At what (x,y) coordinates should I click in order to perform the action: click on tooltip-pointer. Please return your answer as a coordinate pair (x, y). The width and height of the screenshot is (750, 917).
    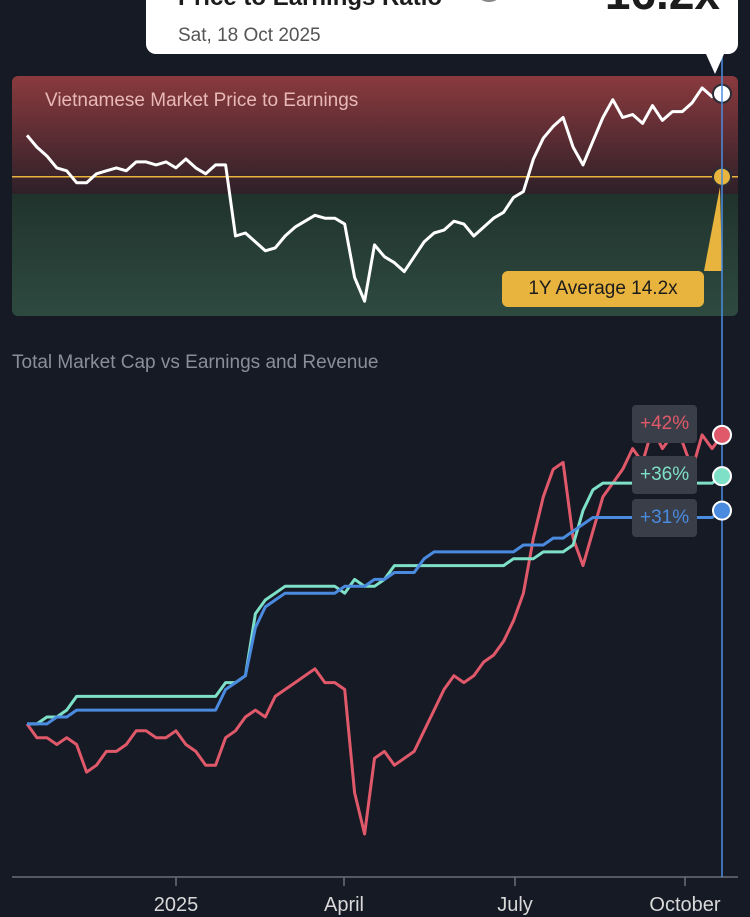
    Looking at the image, I should click on (715, 64).